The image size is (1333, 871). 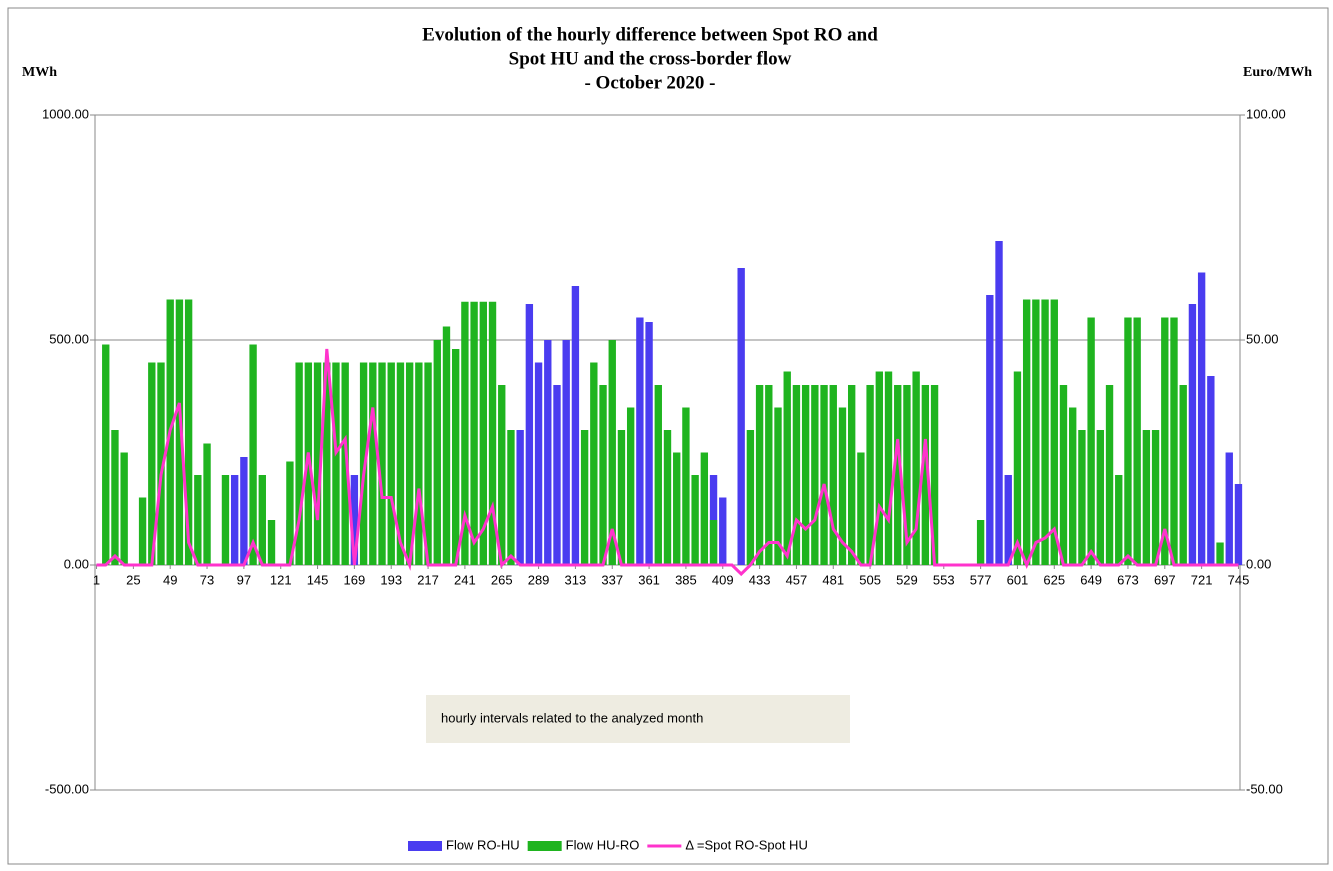 What do you see at coordinates (907, 579) in the screenshot?
I see `x-tick-label: 529` at bounding box center [907, 579].